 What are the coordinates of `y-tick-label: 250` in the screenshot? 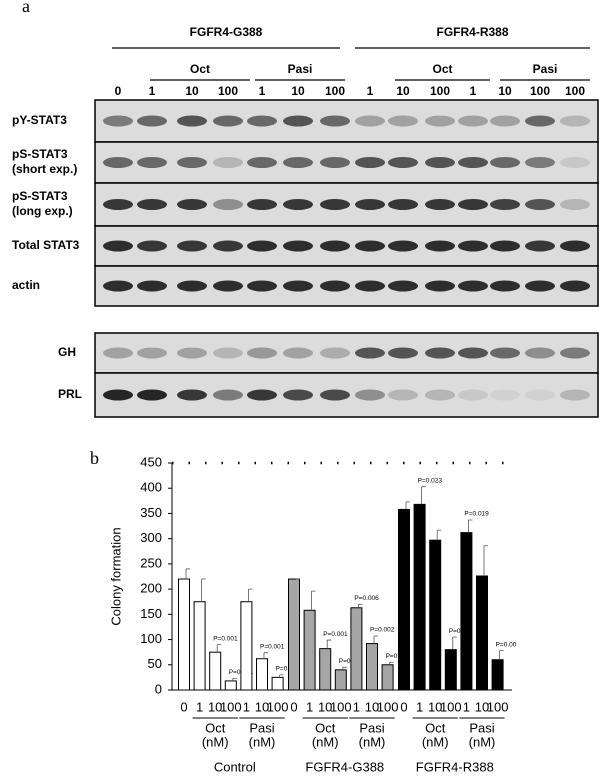 It's located at (151, 562).